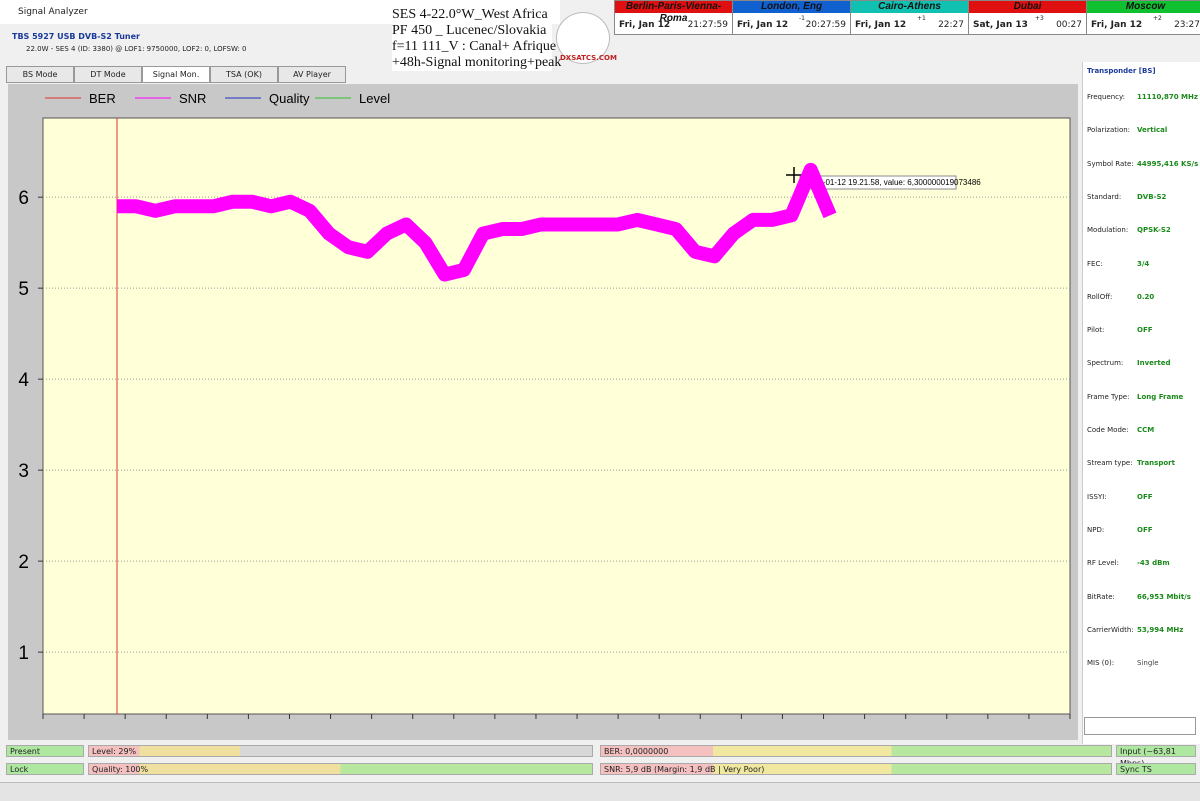  Describe the element at coordinates (588, 58) in the screenshot. I see `logo-text: DXSATCS.COM` at that location.